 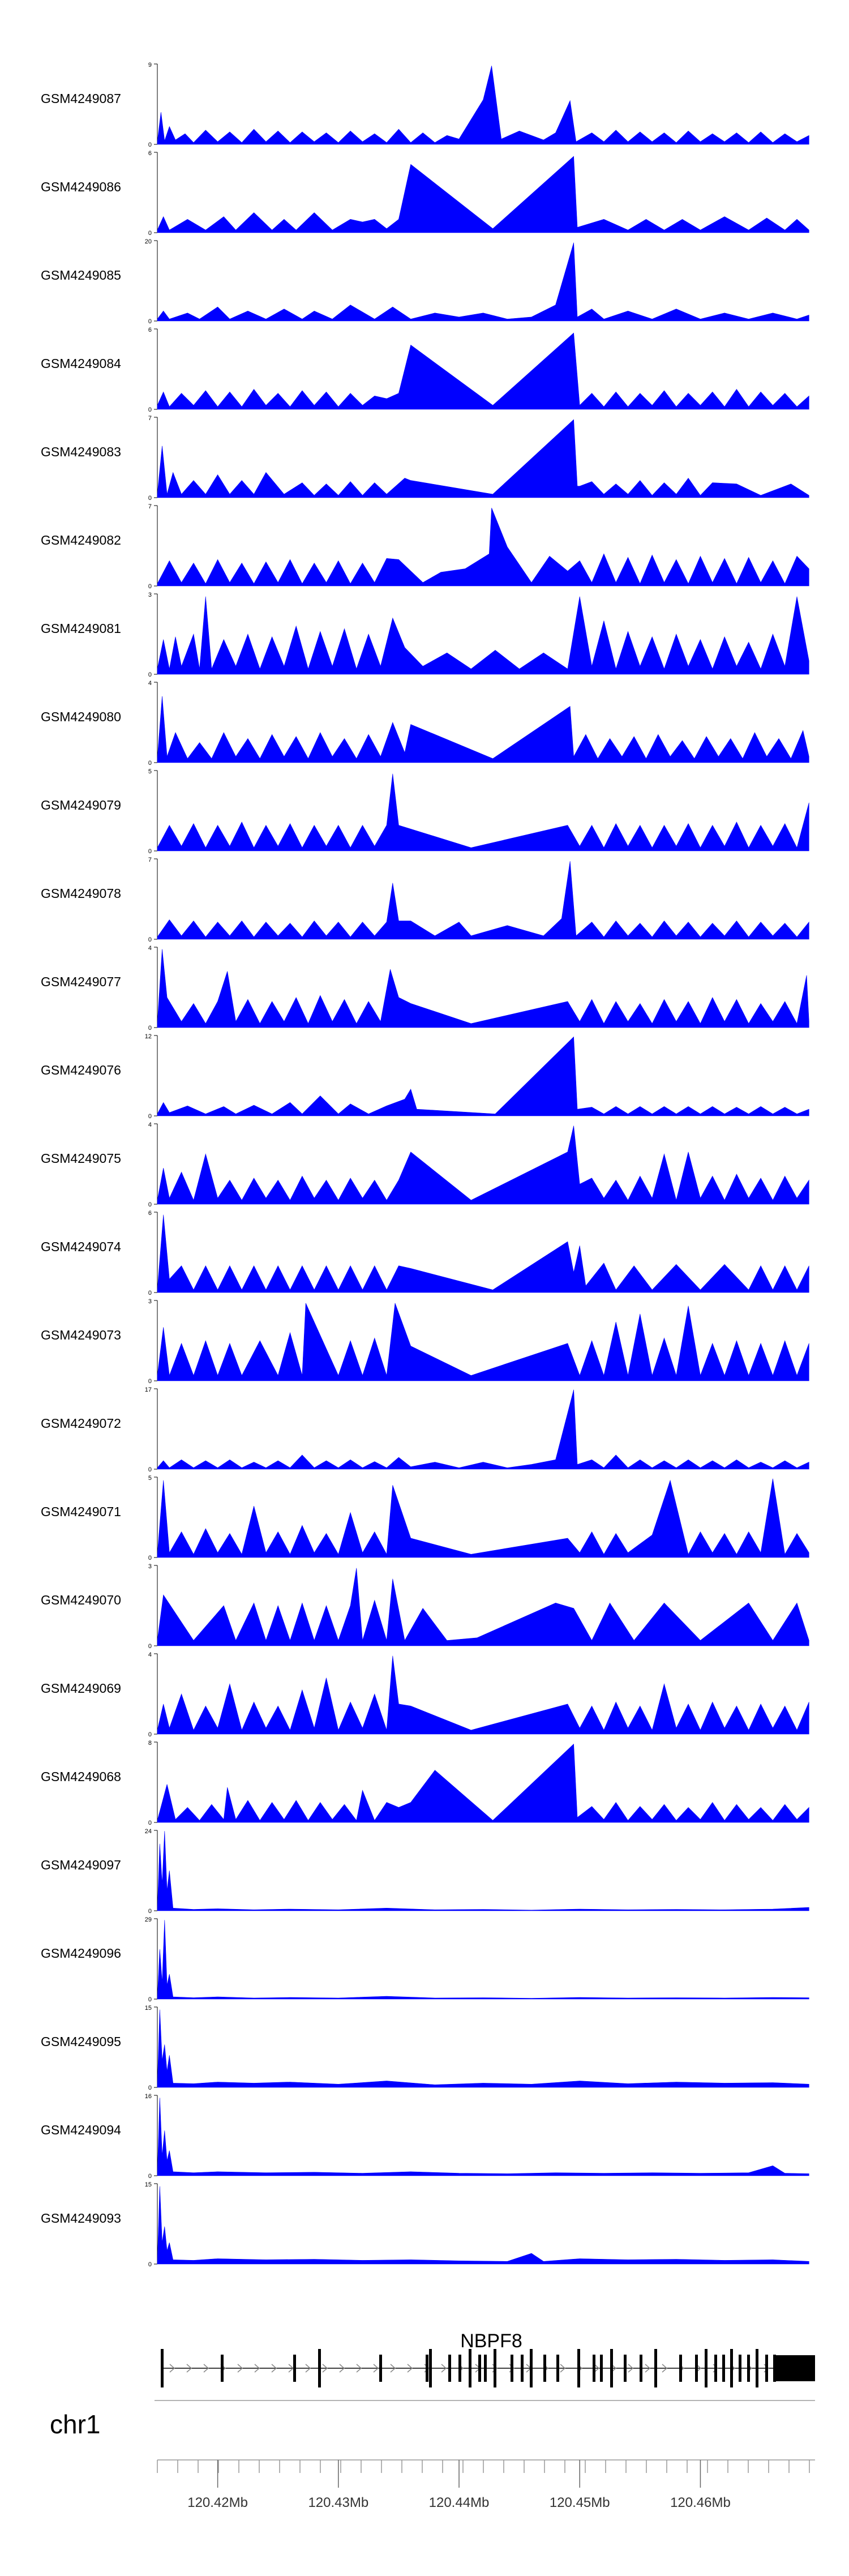 I want to click on track: GSM4249075 4 0, so click(x=425, y=1165).